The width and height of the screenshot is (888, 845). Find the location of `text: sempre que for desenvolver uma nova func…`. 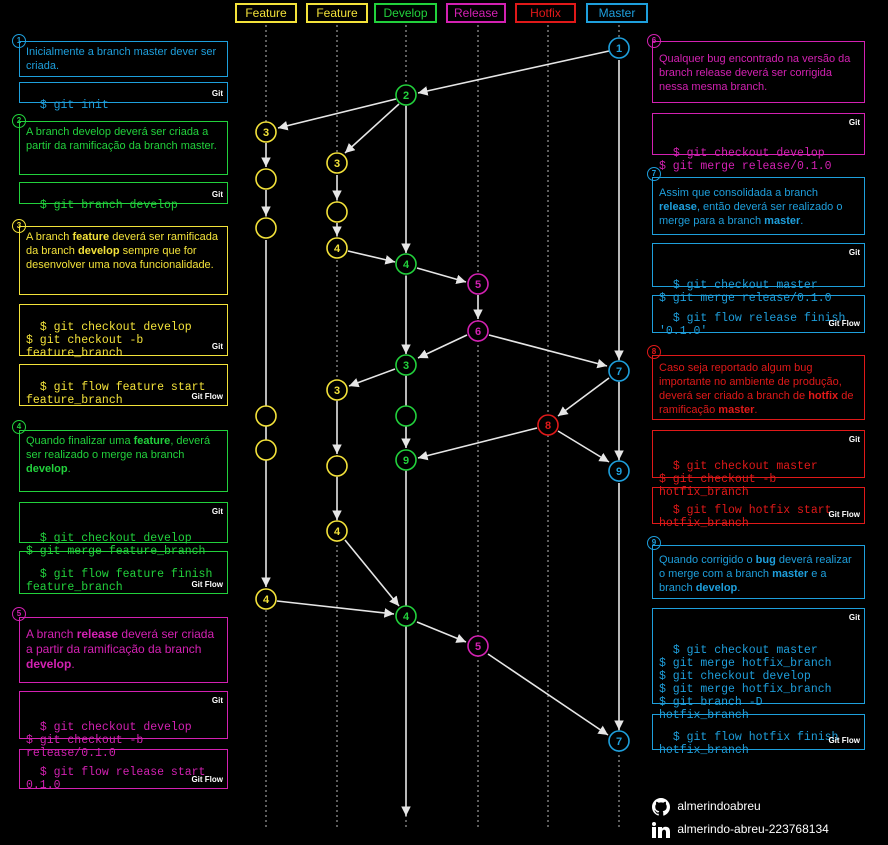

text: sempre que for desenvolver uma nova func… is located at coordinates (120, 258).